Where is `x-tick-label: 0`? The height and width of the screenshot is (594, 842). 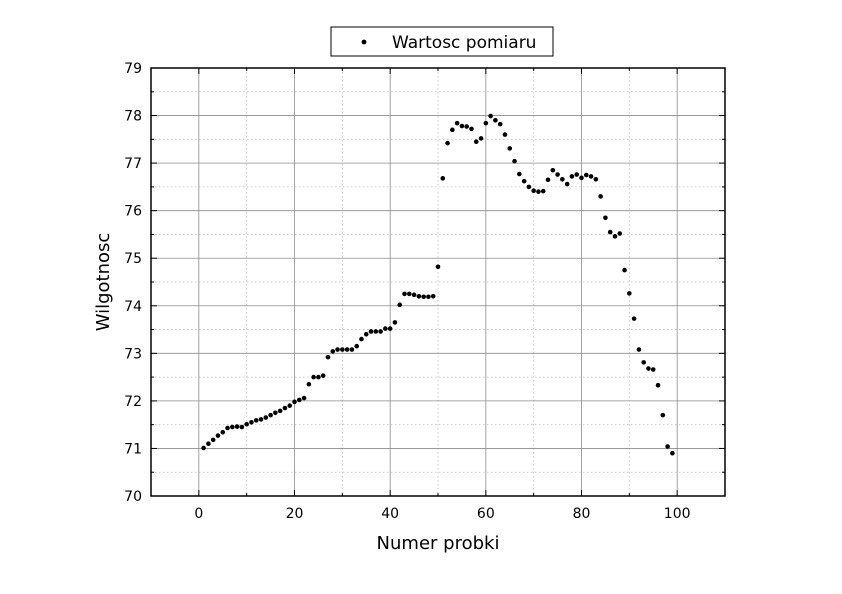 x-tick-label: 0 is located at coordinates (198, 514).